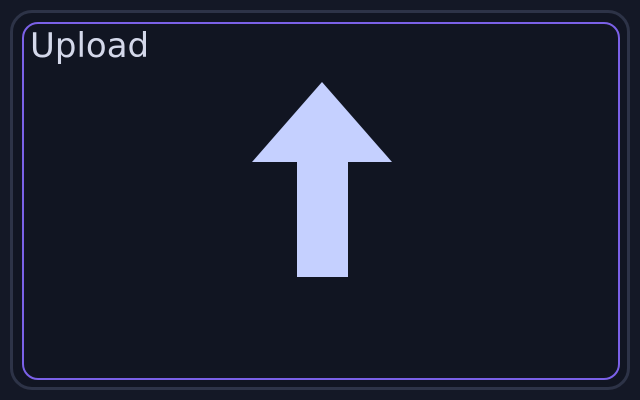  What do you see at coordinates (322, 218) in the screenshot?
I see `arrow-shaft` at bounding box center [322, 218].